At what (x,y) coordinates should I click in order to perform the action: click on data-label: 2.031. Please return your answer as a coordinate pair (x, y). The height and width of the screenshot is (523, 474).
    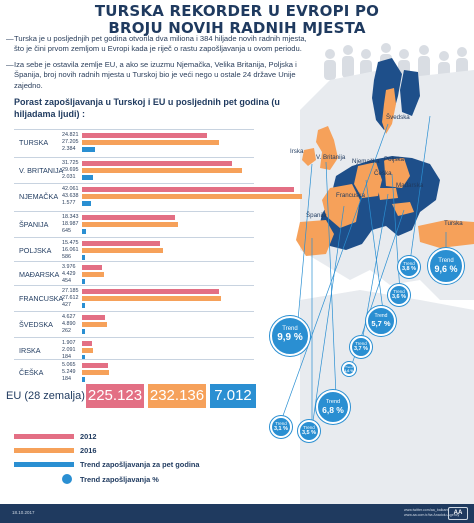
    Looking at the image, I should click on (69, 177).